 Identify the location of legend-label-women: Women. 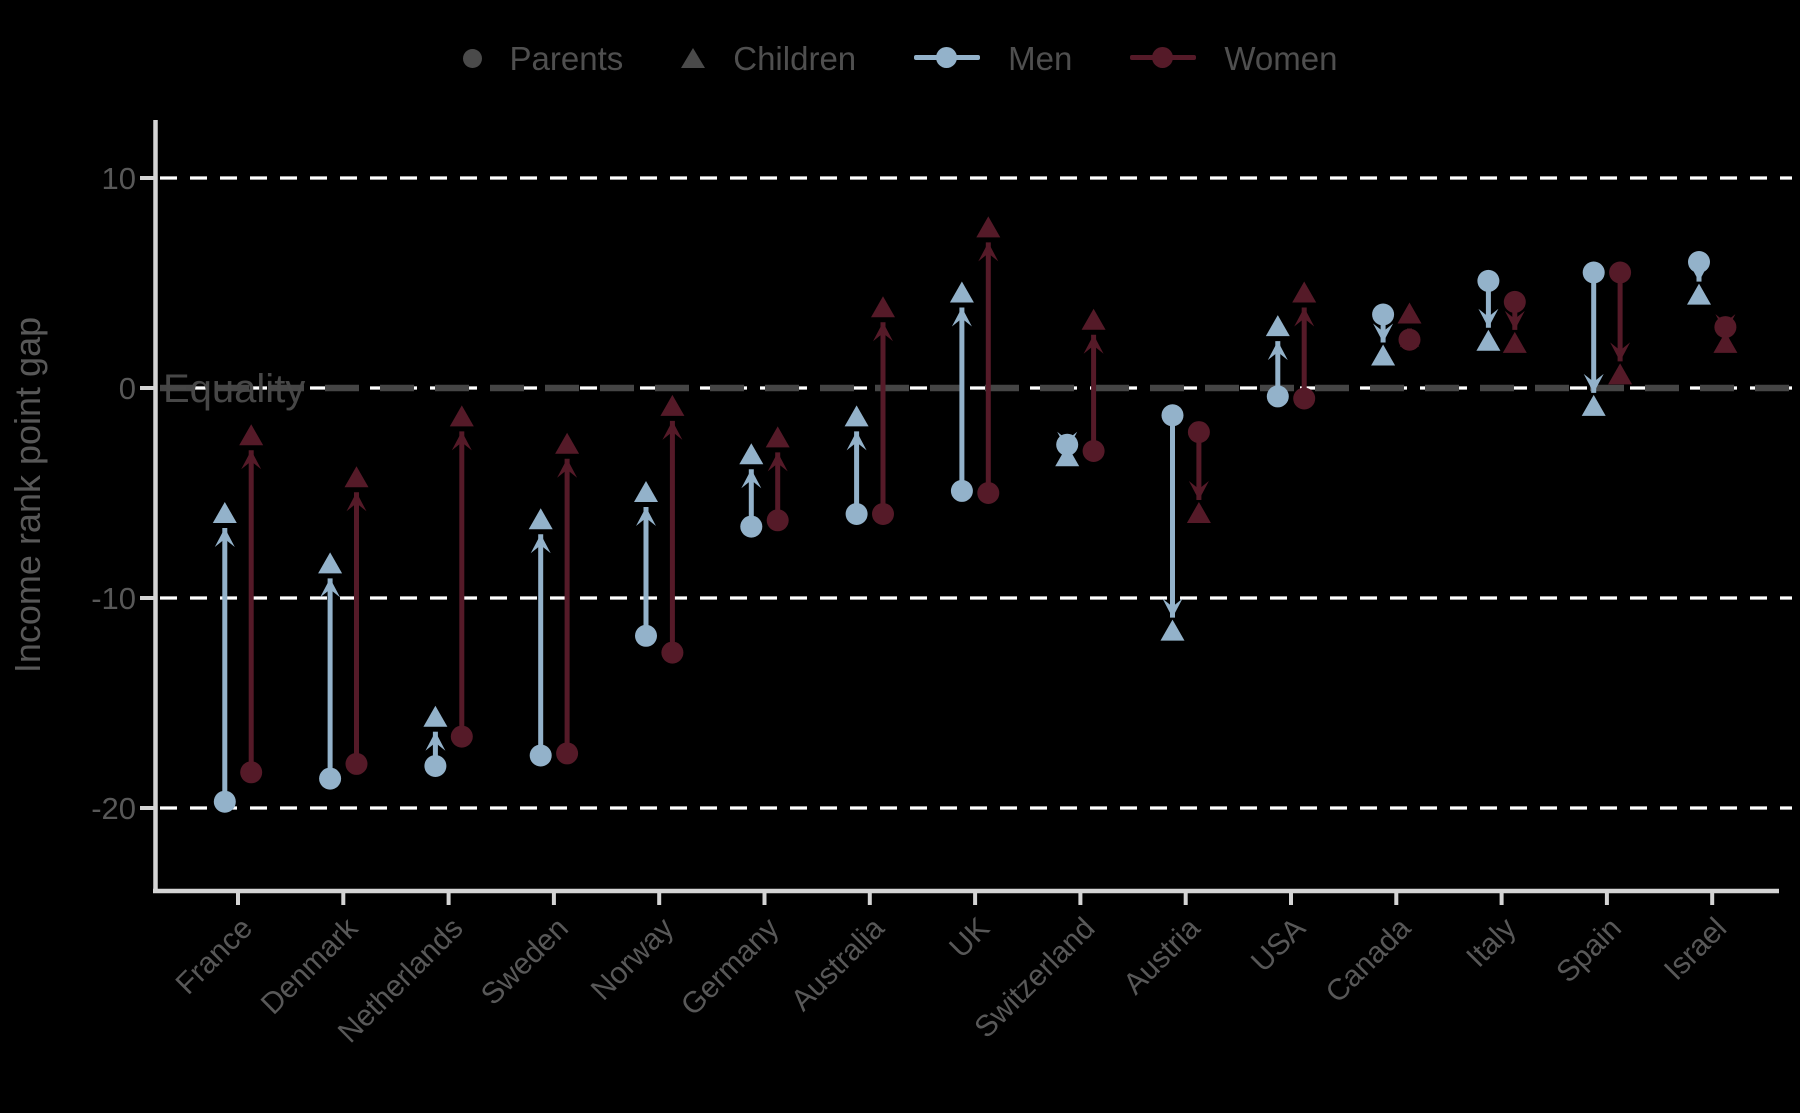
(1281, 58).